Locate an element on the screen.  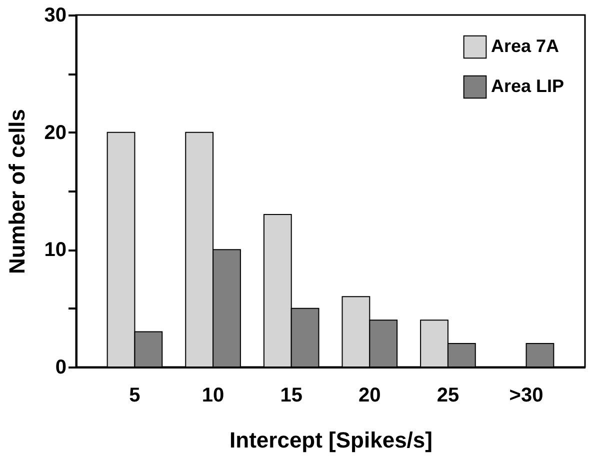
y-tick-label: 10 is located at coordinates (55, 250).